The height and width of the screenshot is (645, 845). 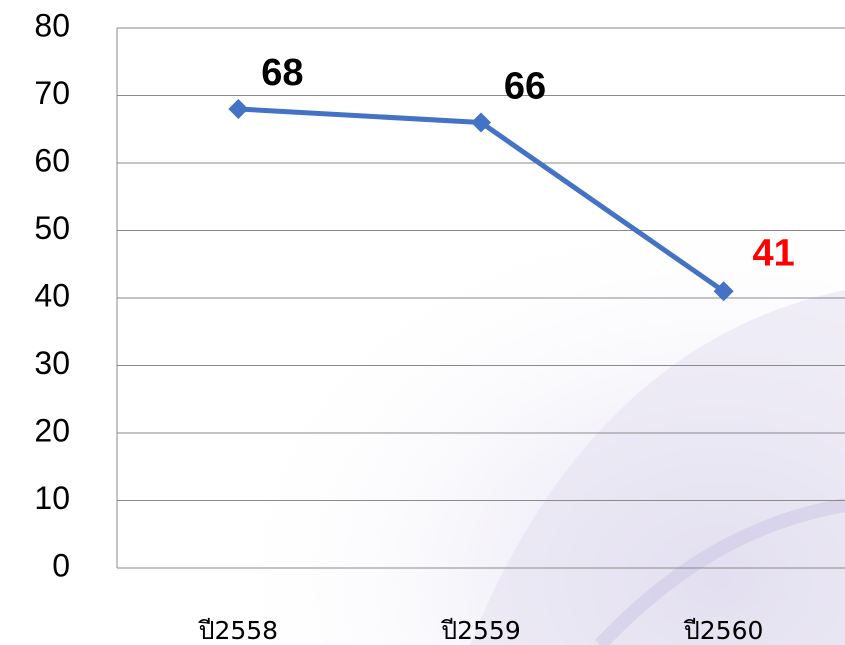 I want to click on value-label: 41, so click(x=774, y=253).